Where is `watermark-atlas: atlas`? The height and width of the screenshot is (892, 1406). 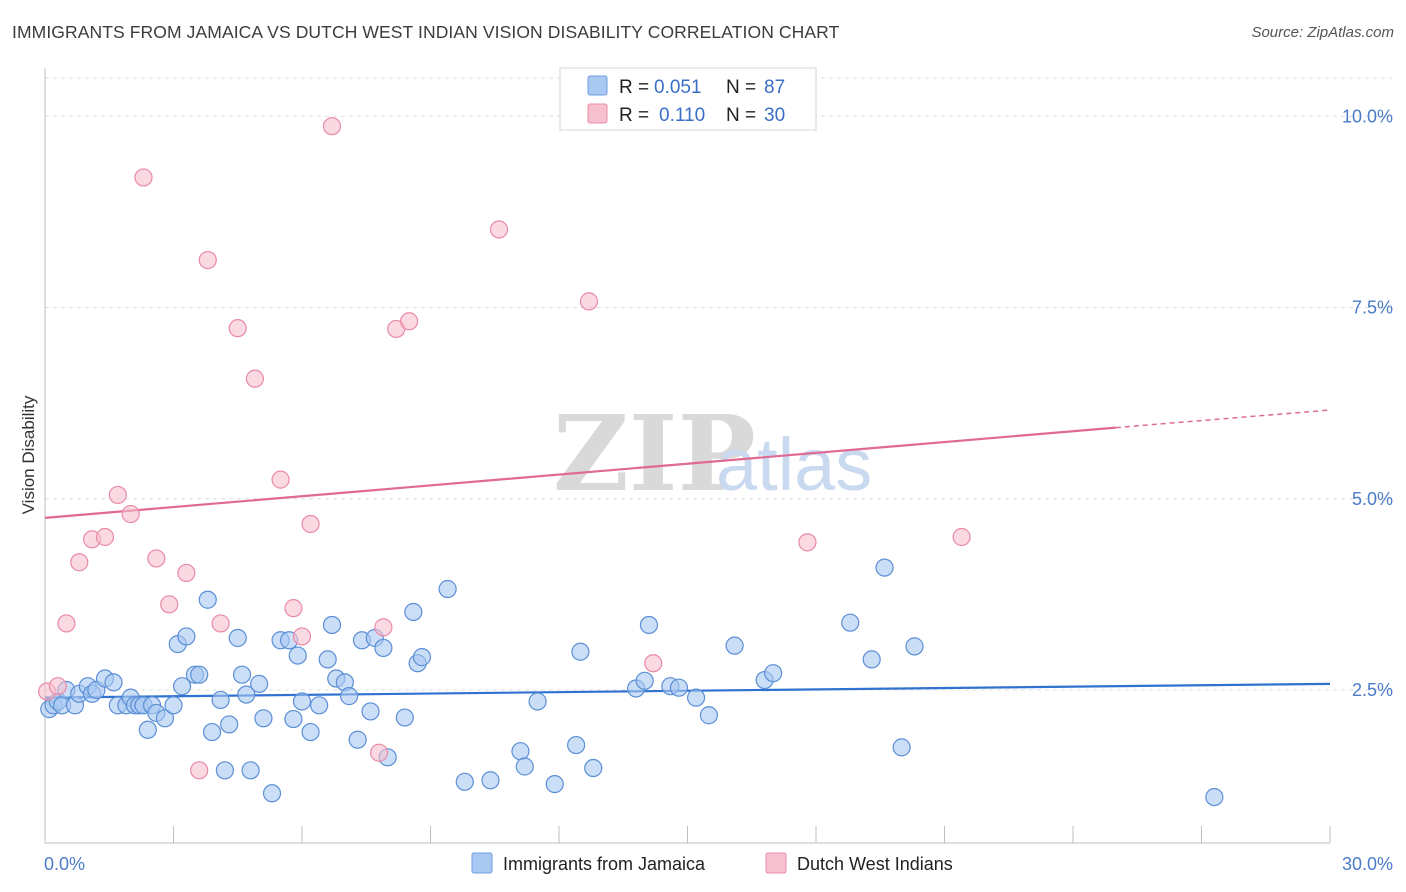 watermark-atlas: atlas is located at coordinates (794, 464).